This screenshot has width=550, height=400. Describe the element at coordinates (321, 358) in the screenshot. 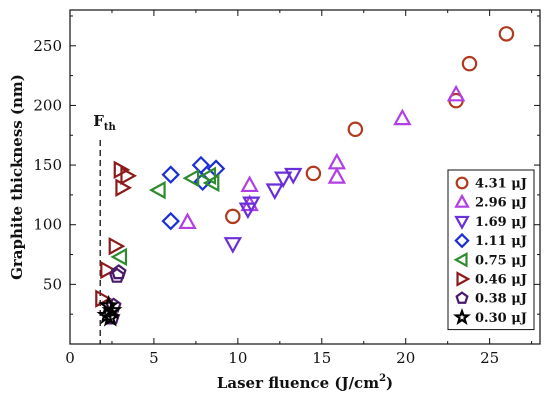

I see `x-tick-label: 15` at that location.